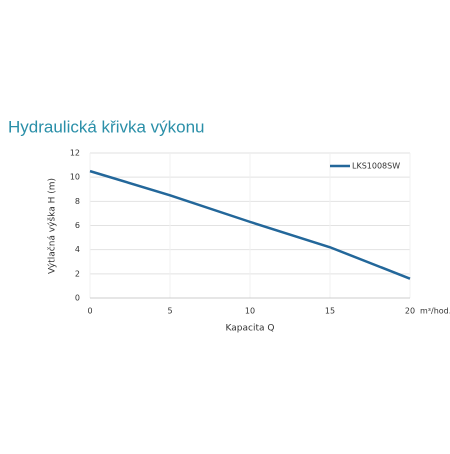 This screenshot has height=454, width=450. I want to click on chart-title: Hydraulická křivka výkonu, so click(106, 126).